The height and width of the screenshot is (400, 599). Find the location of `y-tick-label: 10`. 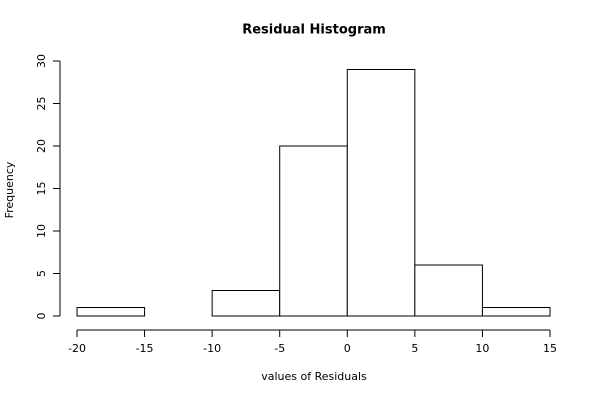

y-tick-label: 10 is located at coordinates (41, 231).